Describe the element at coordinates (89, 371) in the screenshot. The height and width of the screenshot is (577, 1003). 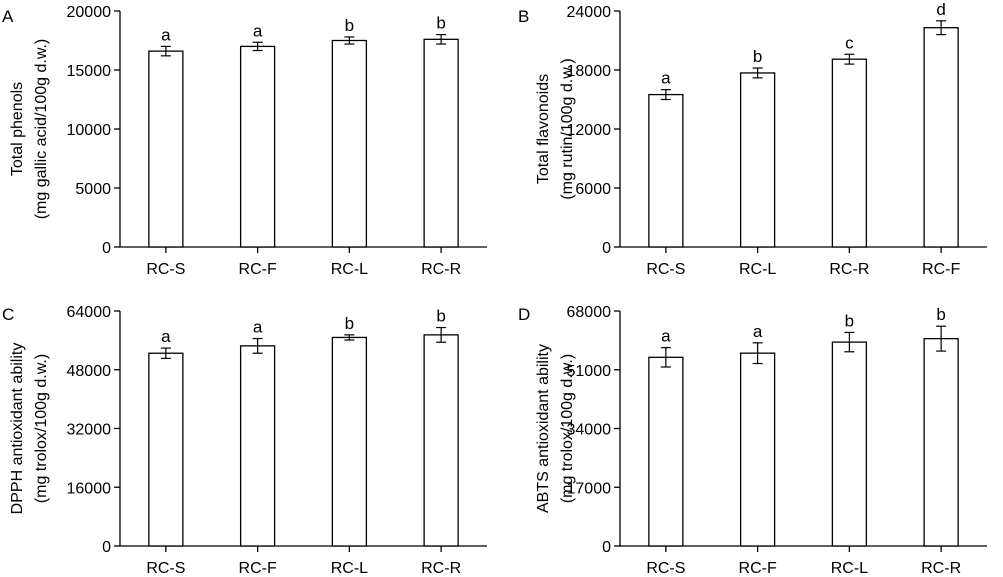
I see `y-tick-label: 48000` at that location.